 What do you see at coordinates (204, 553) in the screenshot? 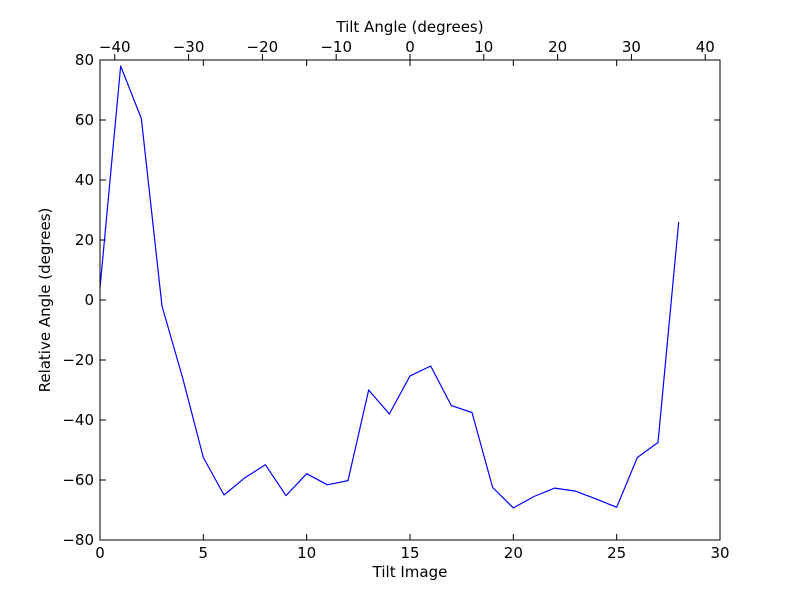
I see `x-tick-label: 5` at bounding box center [204, 553].